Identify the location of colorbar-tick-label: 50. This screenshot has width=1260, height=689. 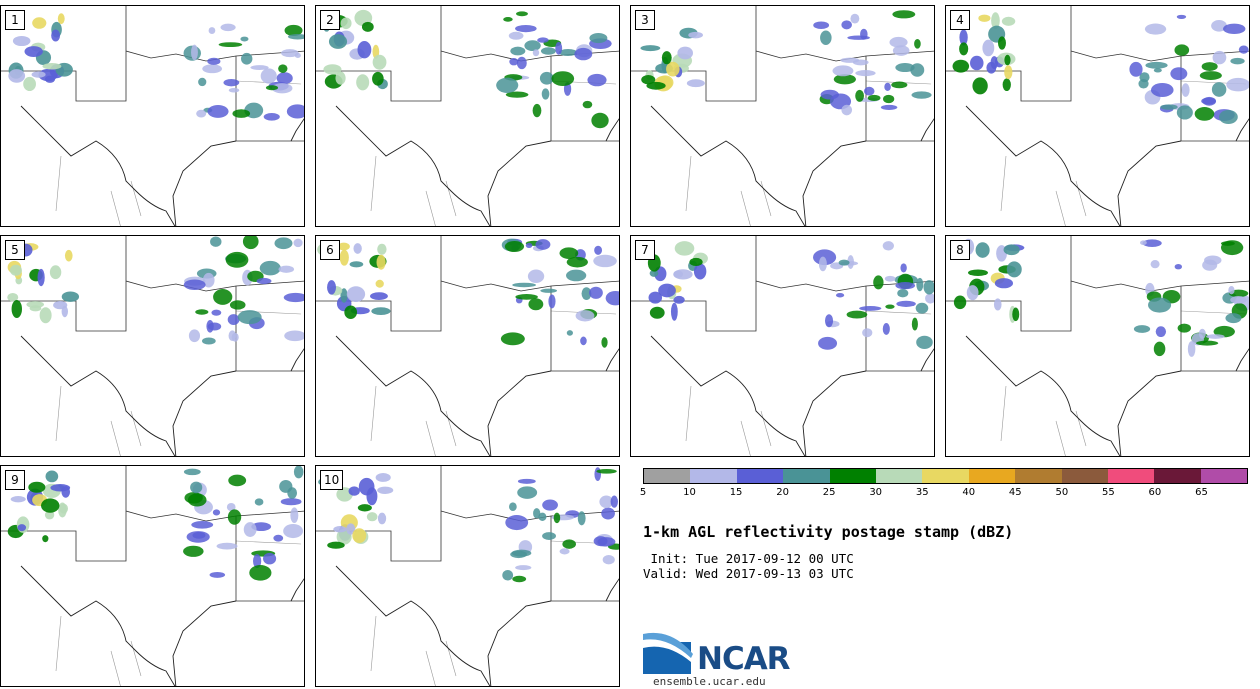
(1062, 492).